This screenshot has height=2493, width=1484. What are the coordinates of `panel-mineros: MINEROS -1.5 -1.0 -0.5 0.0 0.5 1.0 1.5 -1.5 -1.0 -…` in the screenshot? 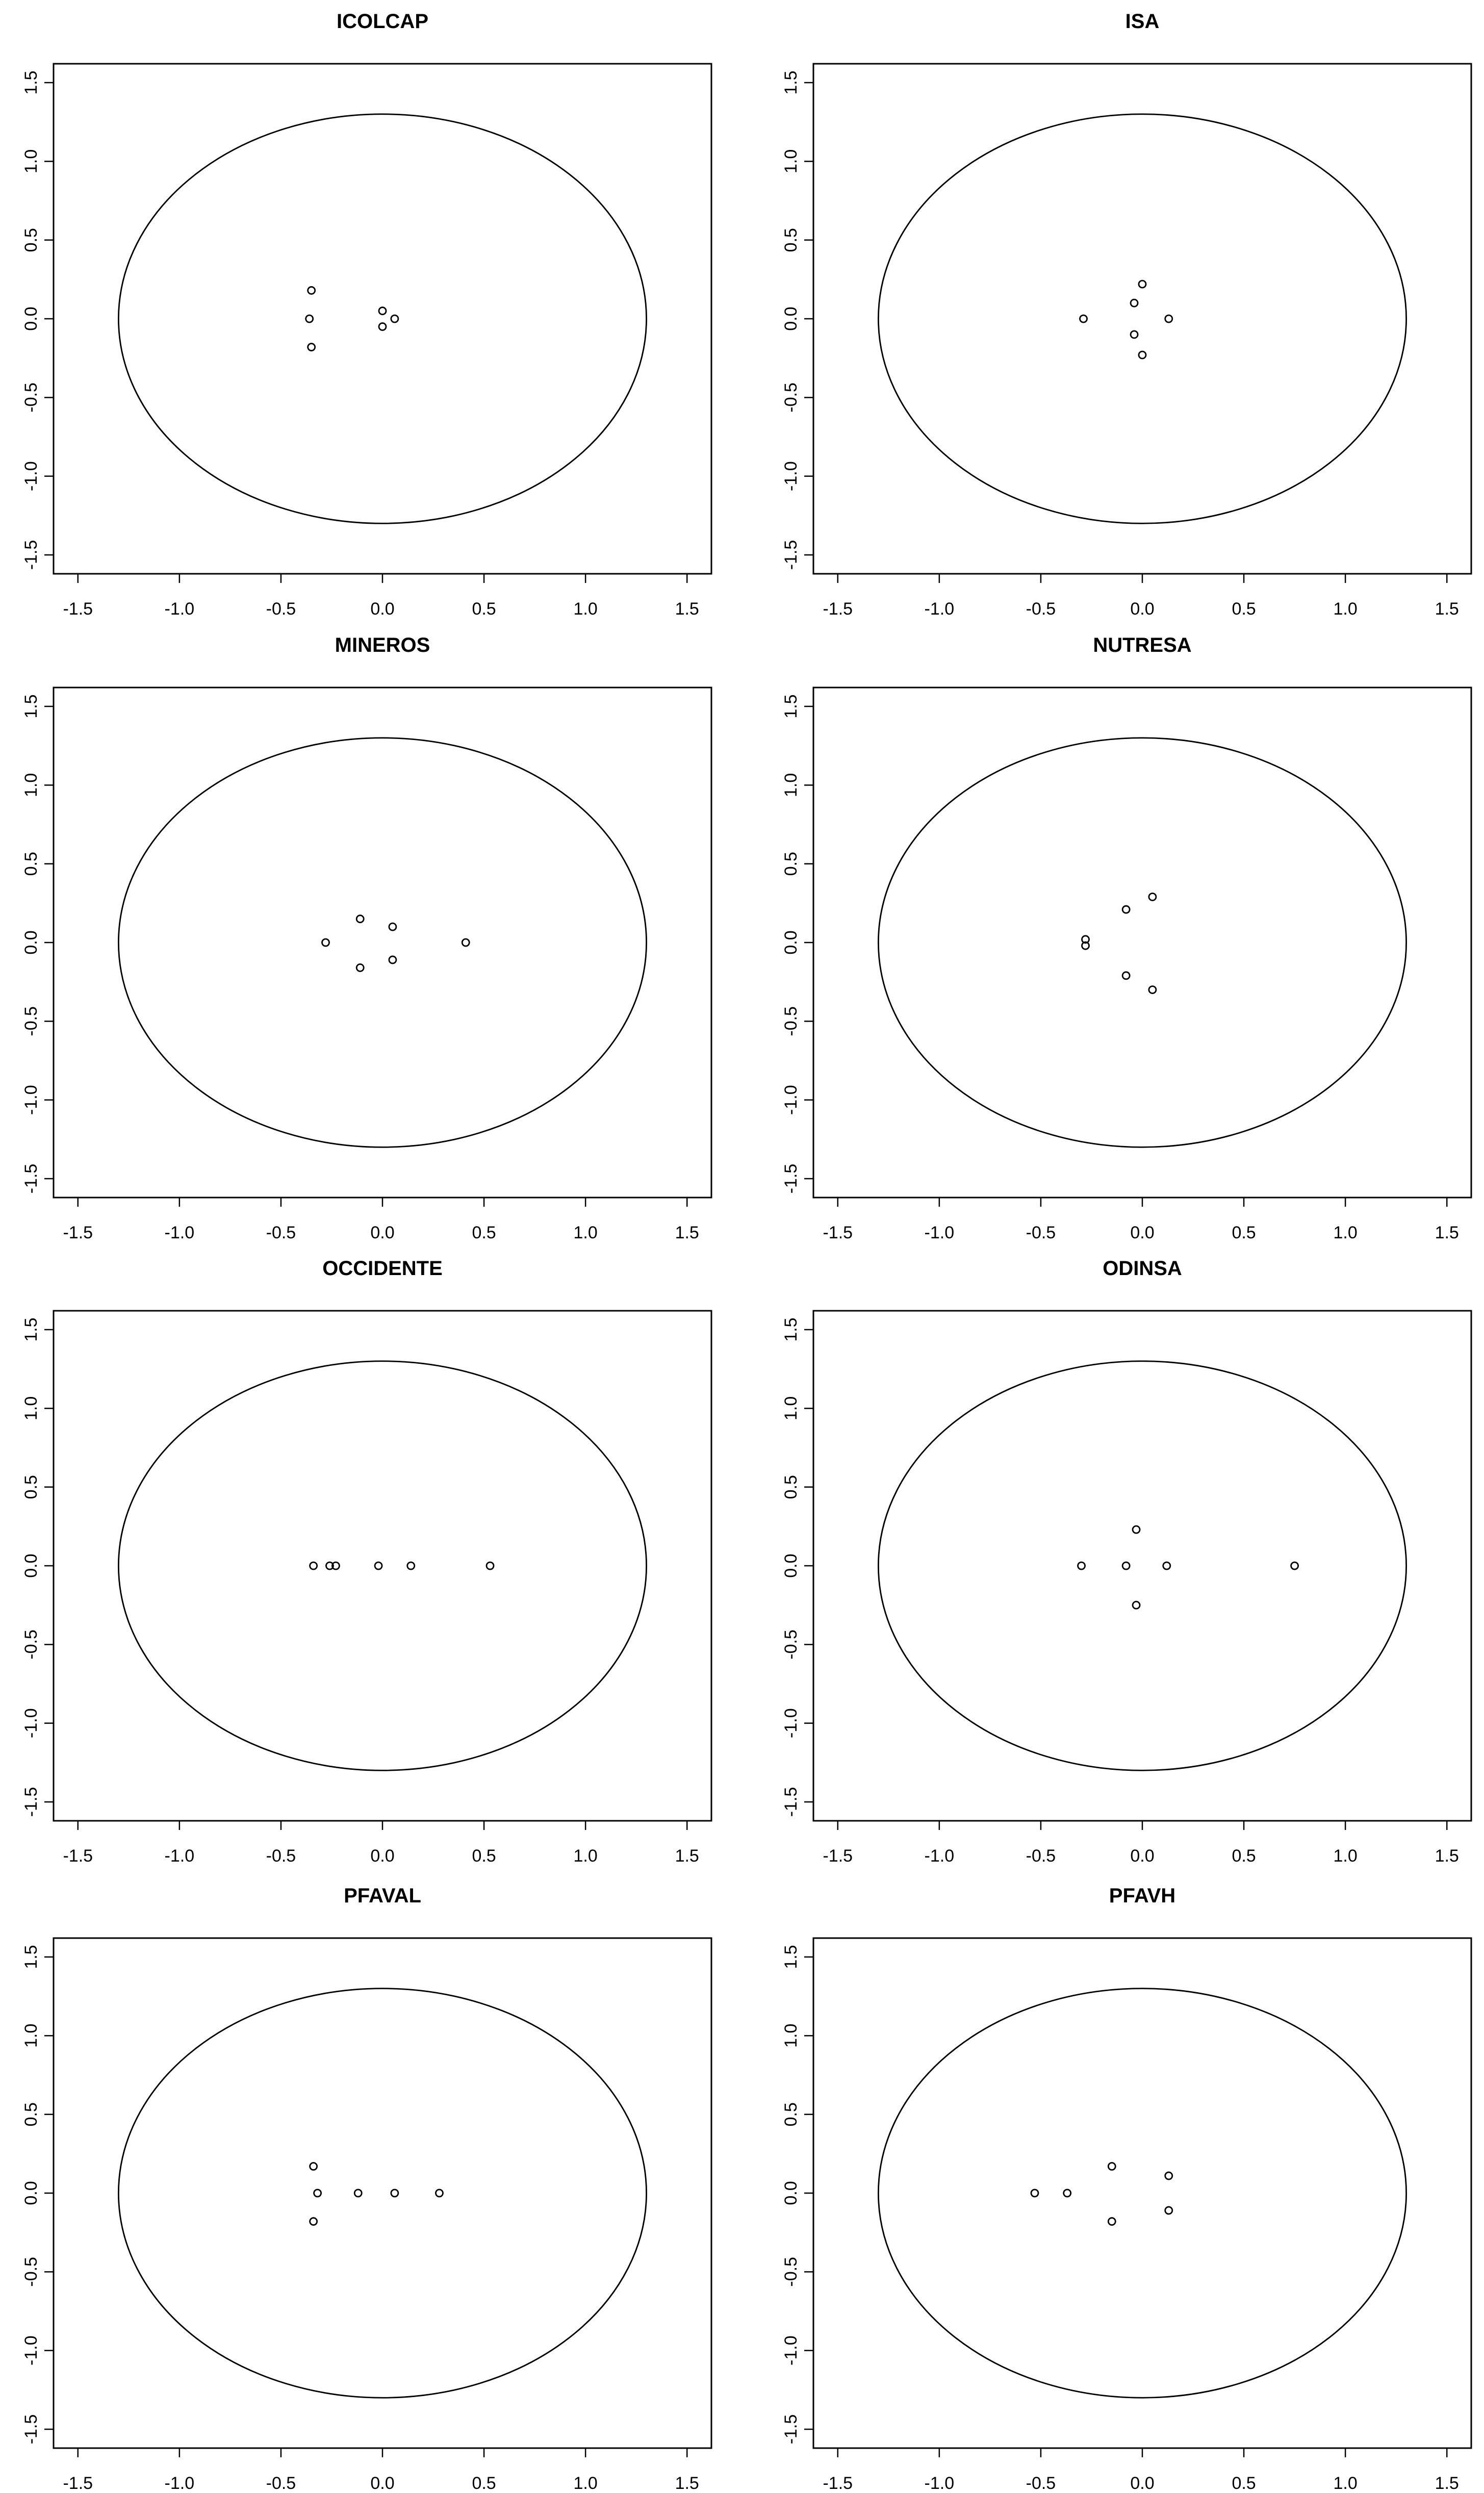 It's located at (366, 938).